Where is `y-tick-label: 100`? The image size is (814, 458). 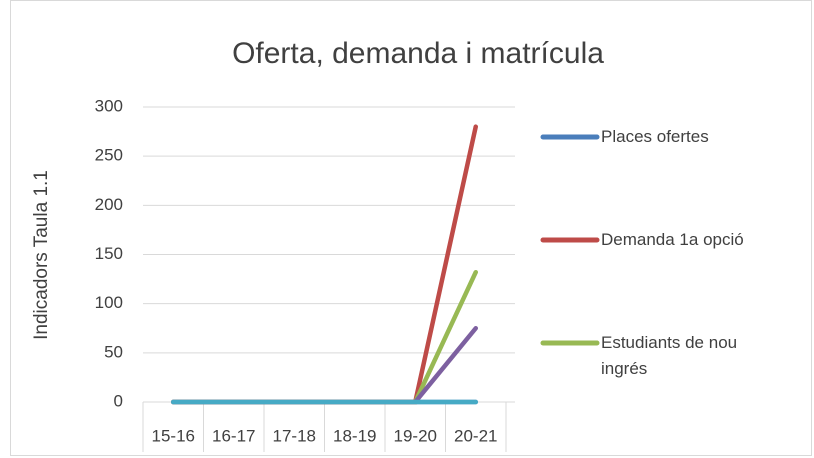 y-tick-label: 100 is located at coordinates (109, 302).